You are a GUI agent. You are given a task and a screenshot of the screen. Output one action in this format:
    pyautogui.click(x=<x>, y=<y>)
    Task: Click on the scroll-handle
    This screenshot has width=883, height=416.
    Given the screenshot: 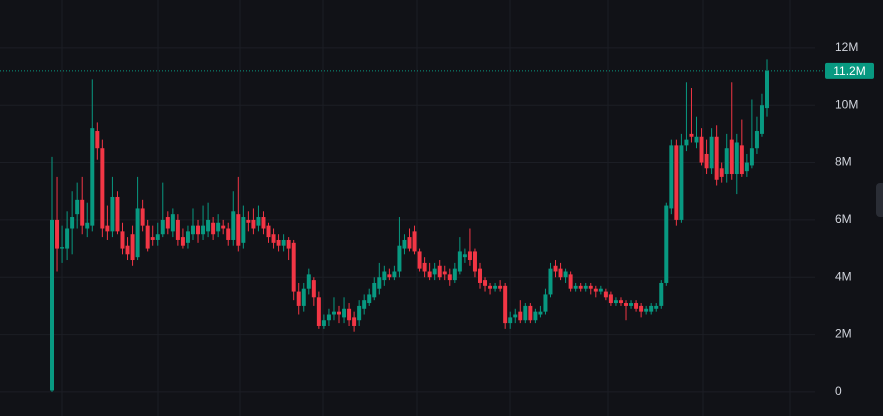 What is the action you would take?
    pyautogui.click(x=879, y=200)
    